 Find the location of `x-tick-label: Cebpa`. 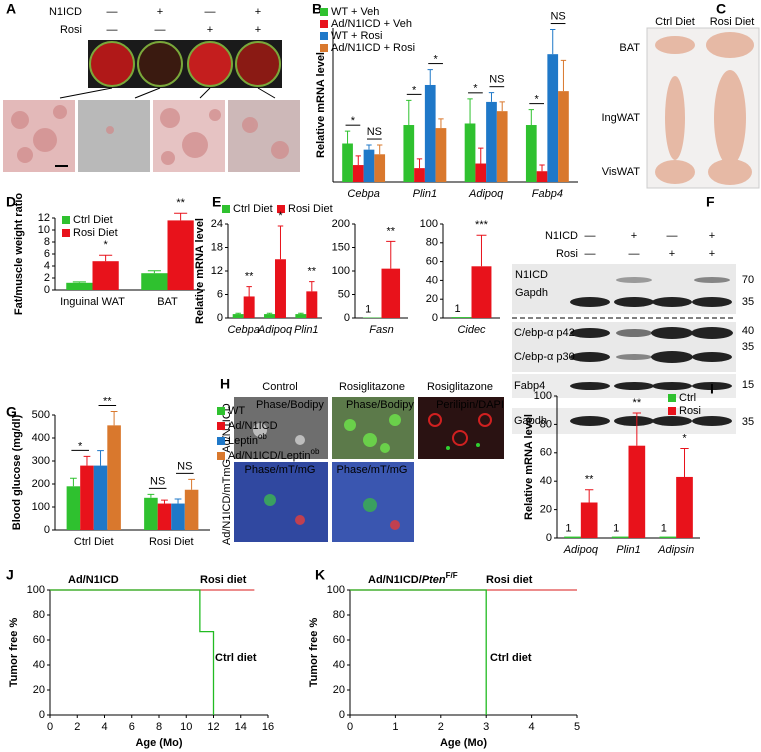

x-tick-label: Cebpa is located at coordinates (363, 194).